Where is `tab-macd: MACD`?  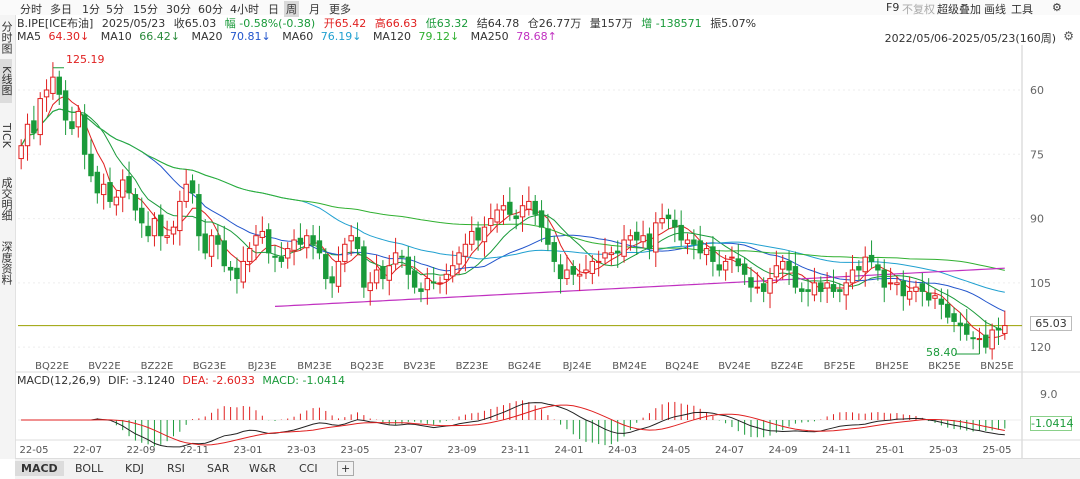
tab-macd: MACD is located at coordinates (39, 468).